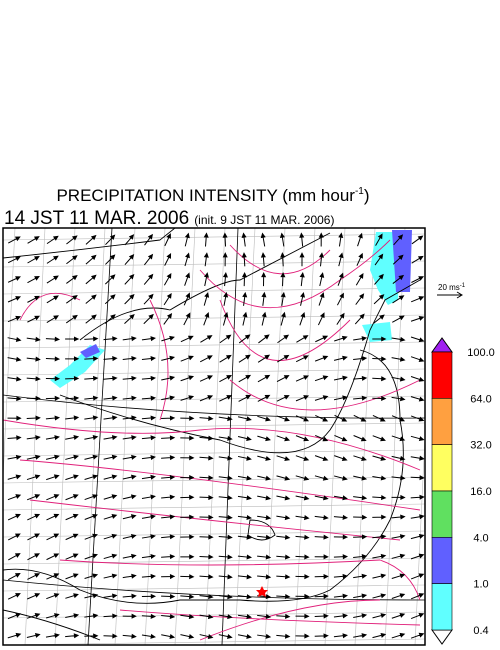 This screenshot has height=650, width=500. I want to click on colorbar-label: 100.0, so click(481, 353).